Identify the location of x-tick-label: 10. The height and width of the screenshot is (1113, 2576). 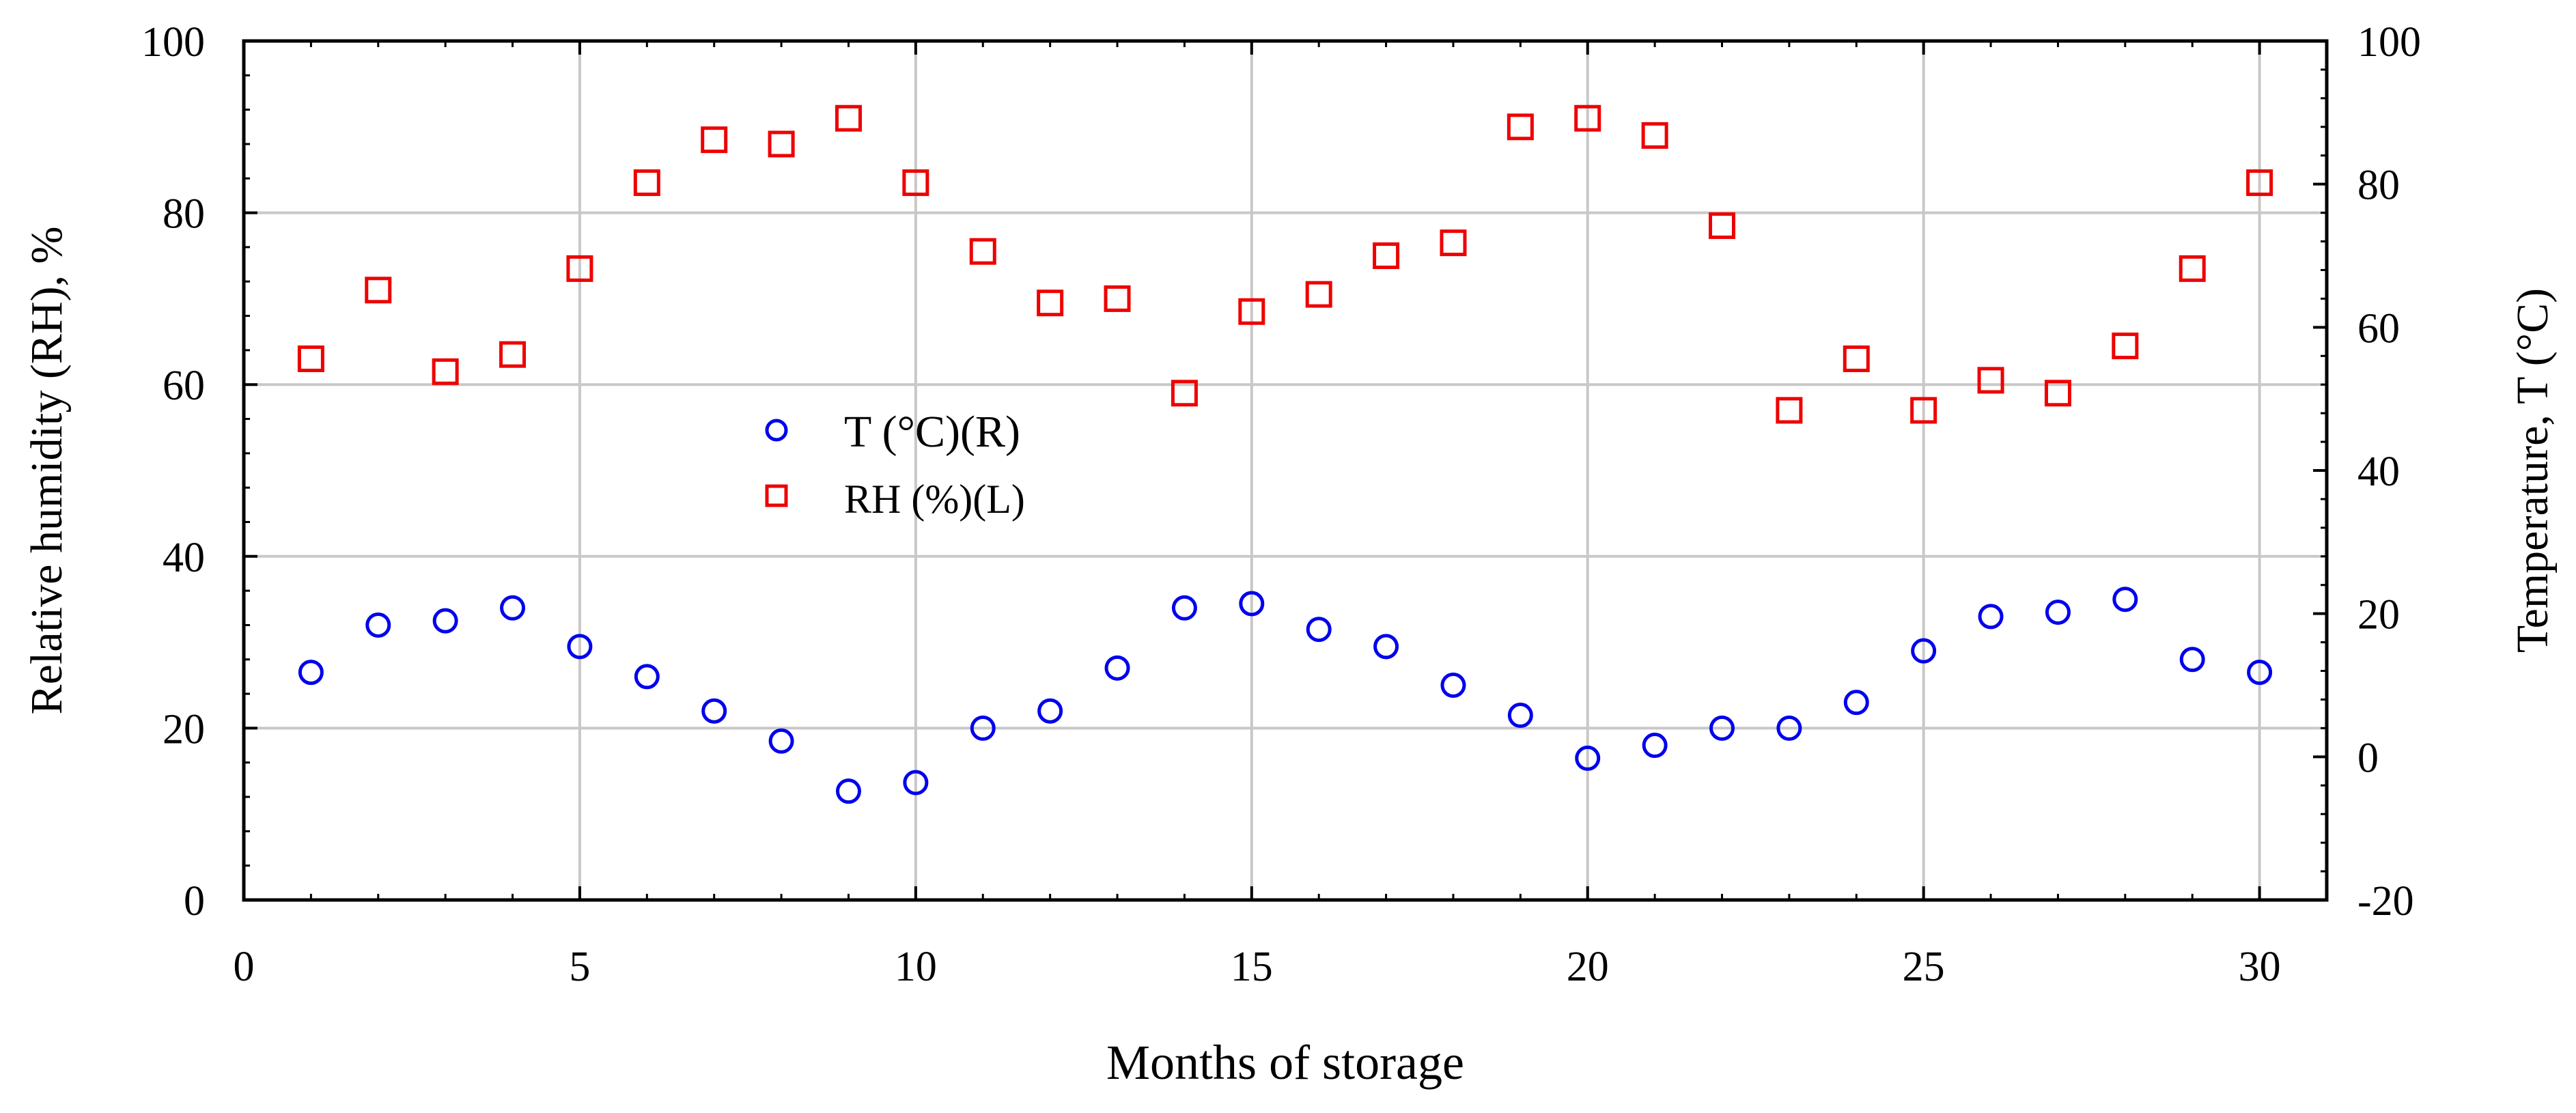
(916, 967).